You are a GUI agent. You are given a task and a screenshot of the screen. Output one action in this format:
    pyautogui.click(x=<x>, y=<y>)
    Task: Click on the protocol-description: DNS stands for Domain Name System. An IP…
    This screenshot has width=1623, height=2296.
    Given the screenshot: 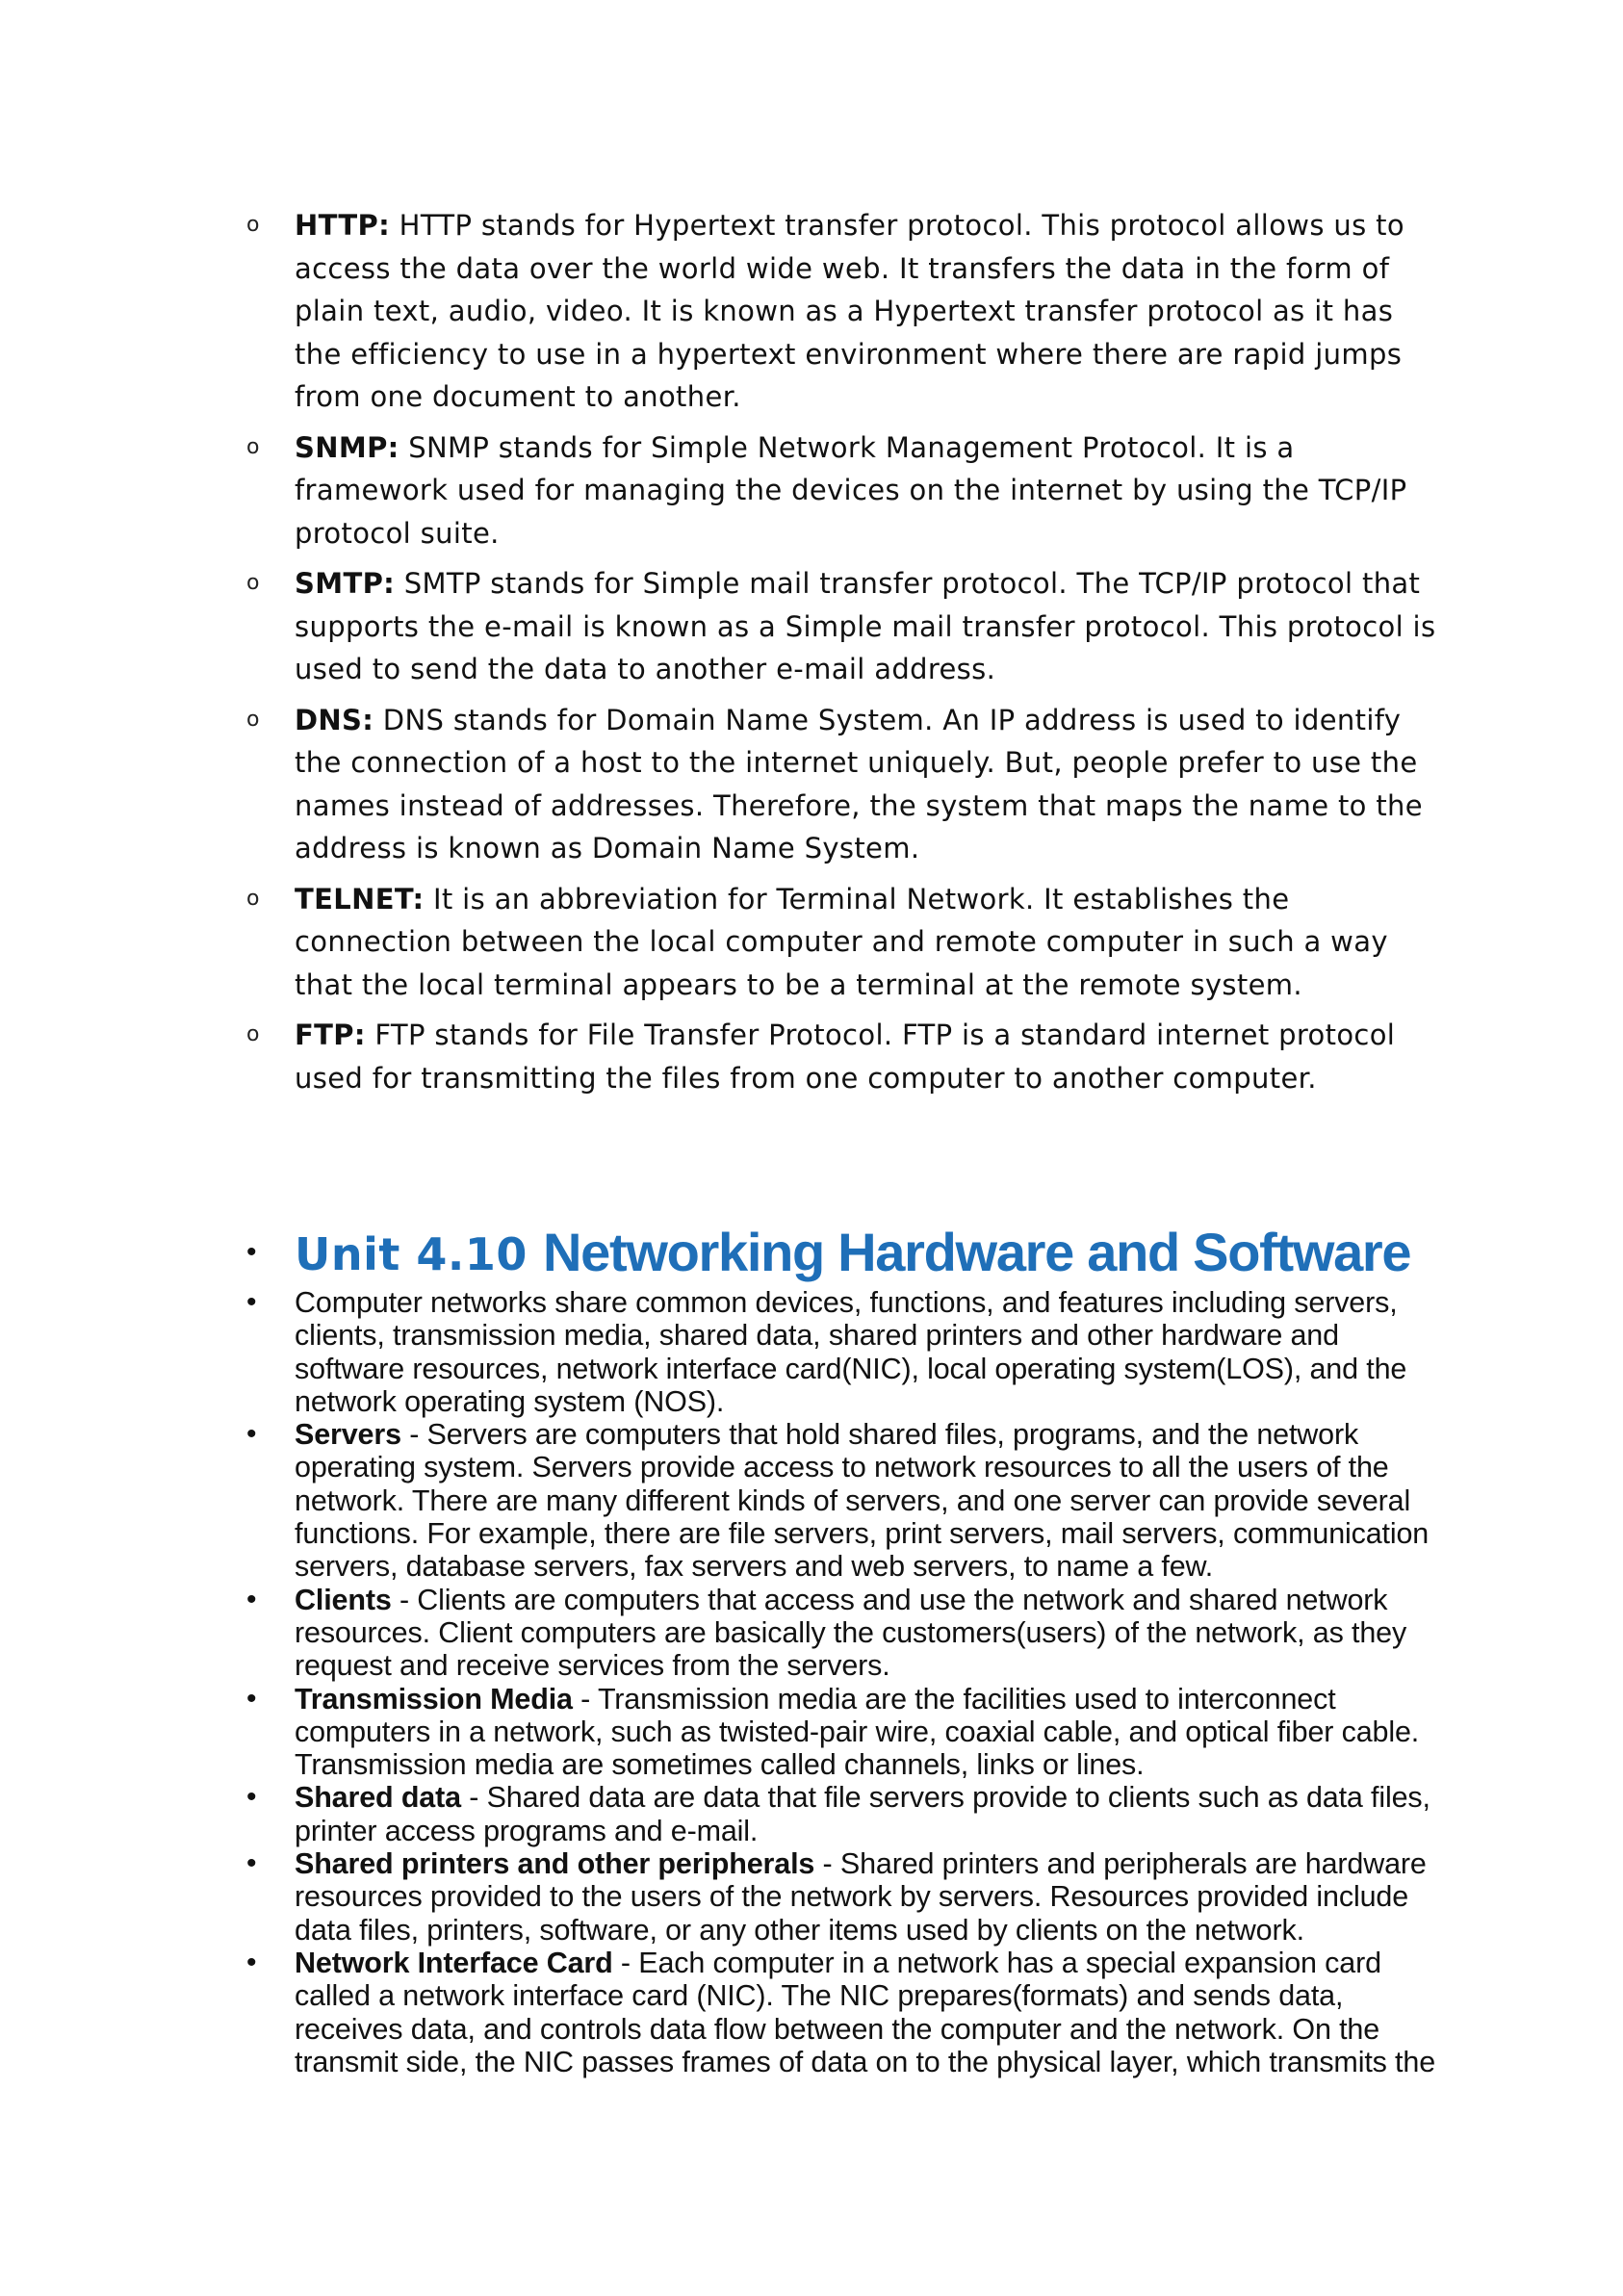 What is the action you would take?
    pyautogui.click(x=859, y=784)
    